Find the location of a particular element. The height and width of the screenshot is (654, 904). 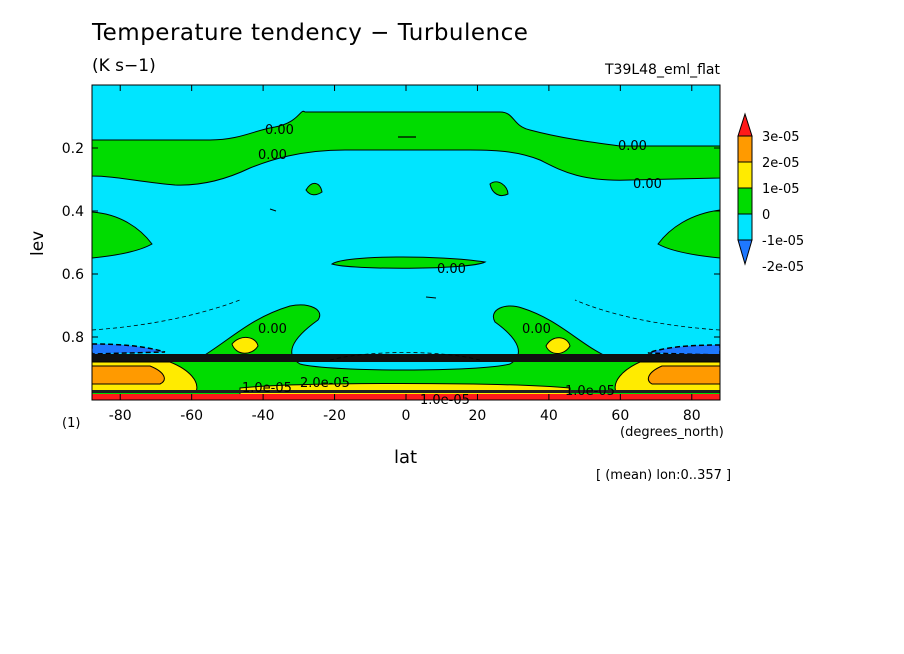

right-lobe-region is located at coordinates (688, 234).